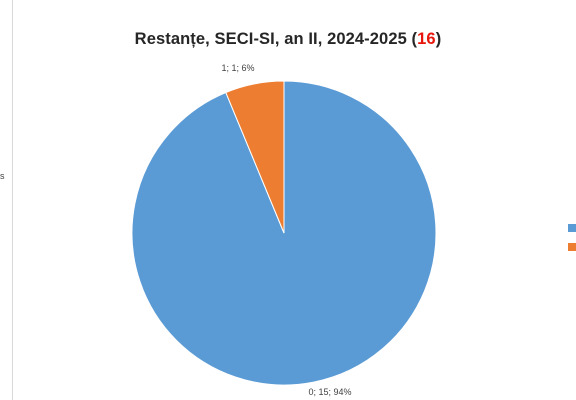 This screenshot has width=576, height=400. What do you see at coordinates (237, 68) in the screenshot?
I see `data-label-slice-1: 1; 1; 6%` at bounding box center [237, 68].